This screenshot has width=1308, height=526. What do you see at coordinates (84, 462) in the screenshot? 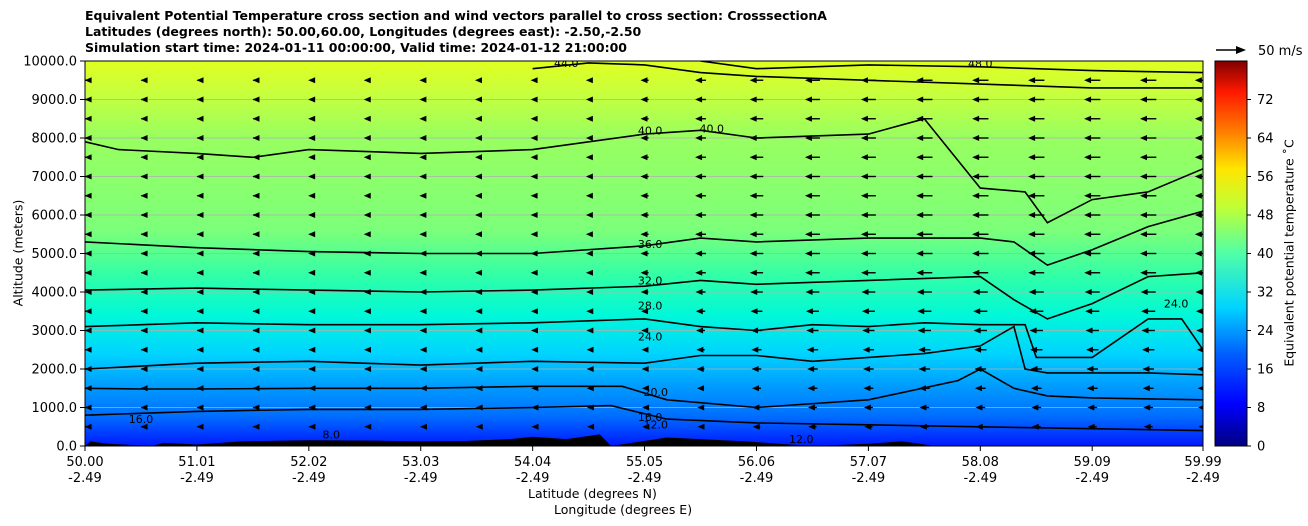
I see `x-tick-label-lat-0: 50.00` at bounding box center [84, 462].